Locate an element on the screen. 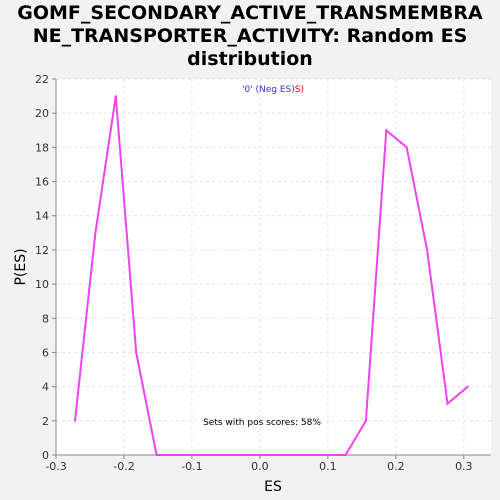  y-tick-label: 14 is located at coordinates (42, 216).